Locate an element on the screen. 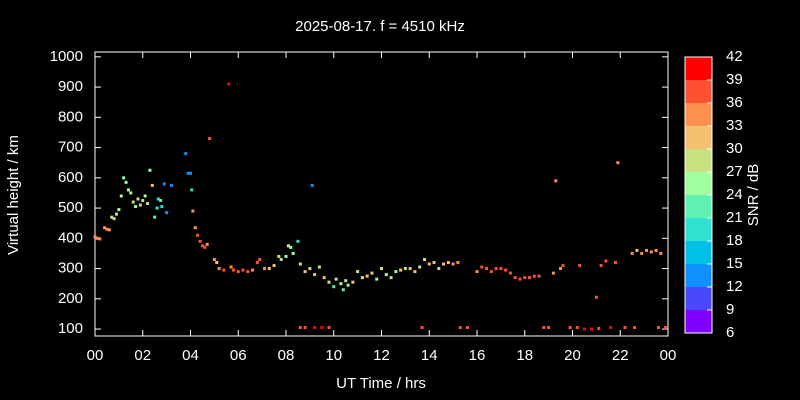 This screenshot has width=800, height=400. y-tick-label: 800 is located at coordinates (70, 116).